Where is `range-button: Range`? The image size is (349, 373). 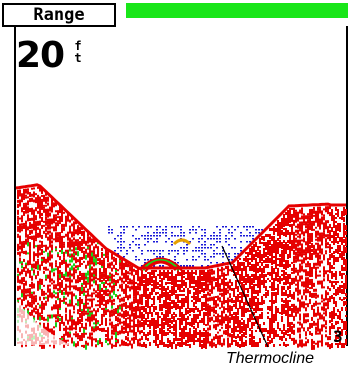 range-button: Range is located at coordinates (59, 15).